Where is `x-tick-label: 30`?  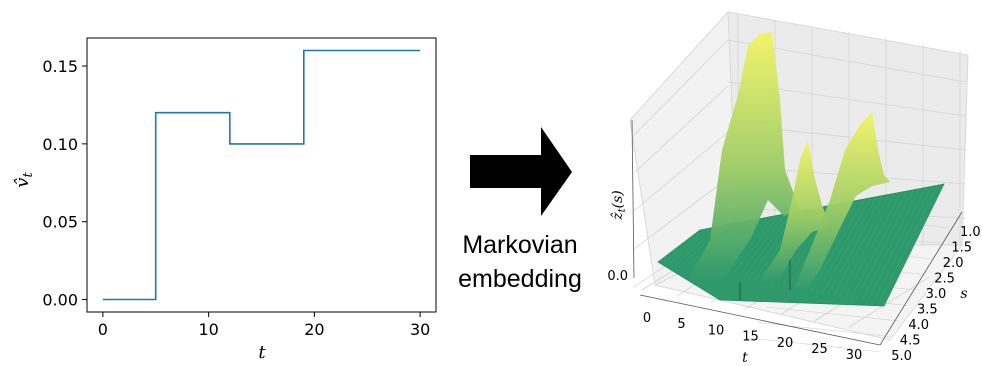
x-tick-label: 30 is located at coordinates (420, 329).